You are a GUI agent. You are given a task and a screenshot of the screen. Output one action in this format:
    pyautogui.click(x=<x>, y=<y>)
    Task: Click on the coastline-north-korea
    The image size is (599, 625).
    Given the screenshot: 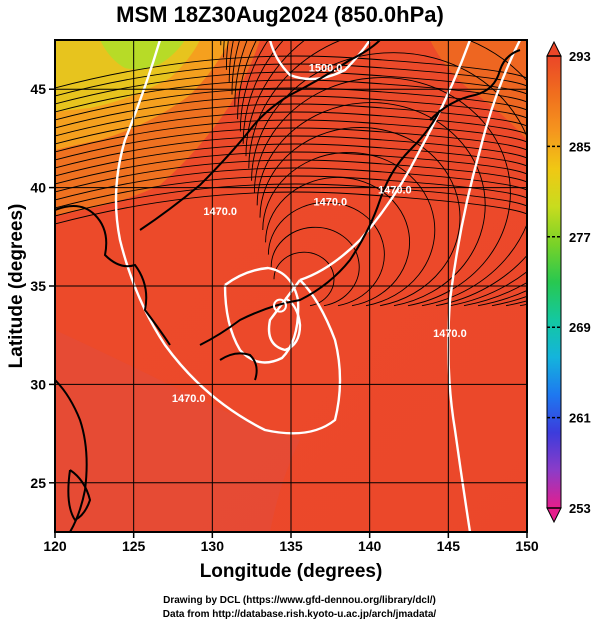 What is the action you would take?
    pyautogui.click(x=195, y=180)
    